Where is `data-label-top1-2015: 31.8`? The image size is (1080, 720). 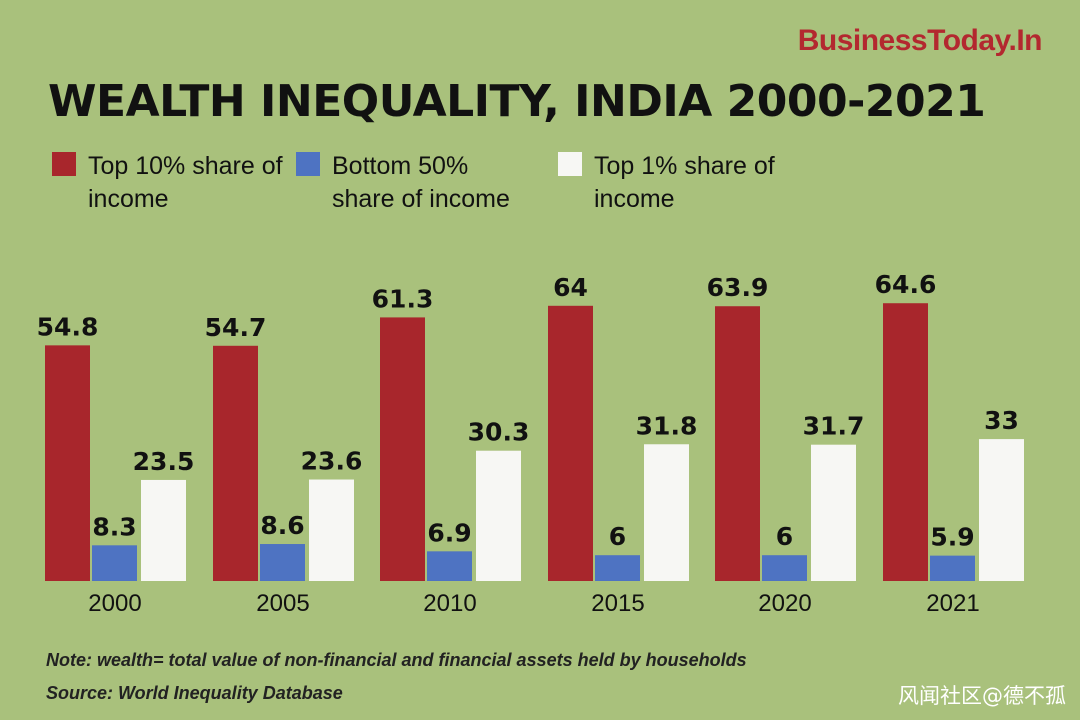 data-label-top1-2015: 31.8 is located at coordinates (667, 425).